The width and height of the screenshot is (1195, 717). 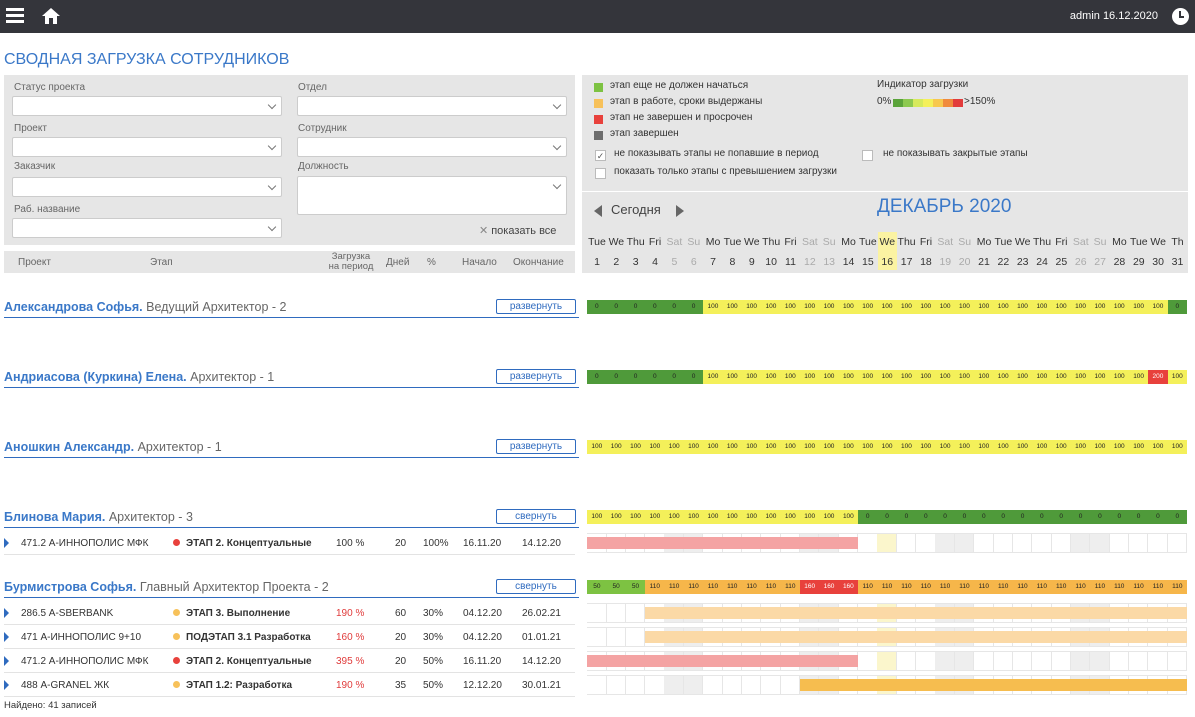 What do you see at coordinates (598, 211) in the screenshot?
I see `prev-month-icon` at bounding box center [598, 211].